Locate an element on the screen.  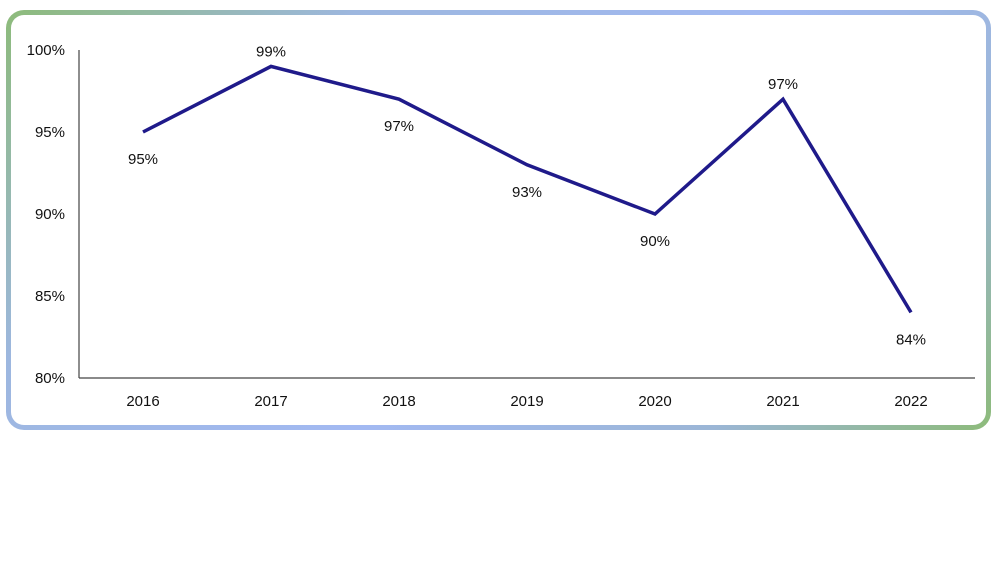
data-label: 90% is located at coordinates (655, 241).